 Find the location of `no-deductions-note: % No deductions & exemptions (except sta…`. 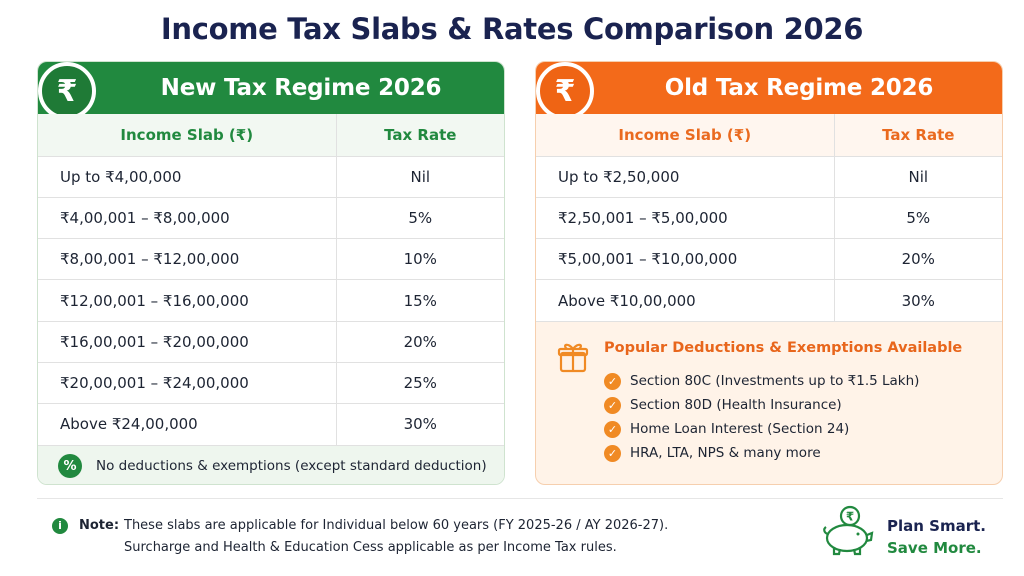

no-deductions-note: % No deductions & exemptions (except sta… is located at coordinates (271, 465).